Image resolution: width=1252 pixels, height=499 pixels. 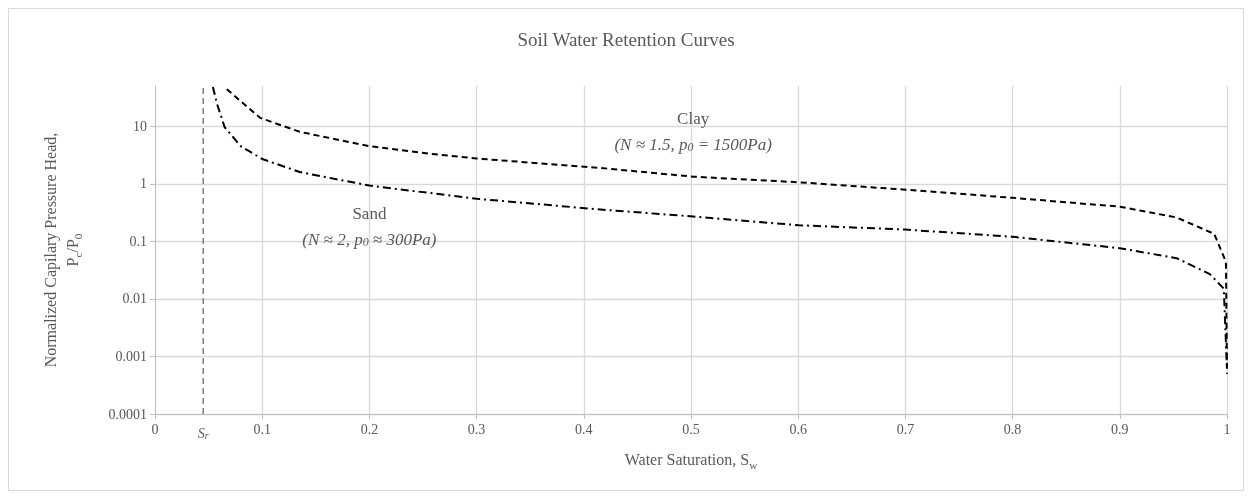 I want to click on x-tick-label: 0.3, so click(x=476, y=429).